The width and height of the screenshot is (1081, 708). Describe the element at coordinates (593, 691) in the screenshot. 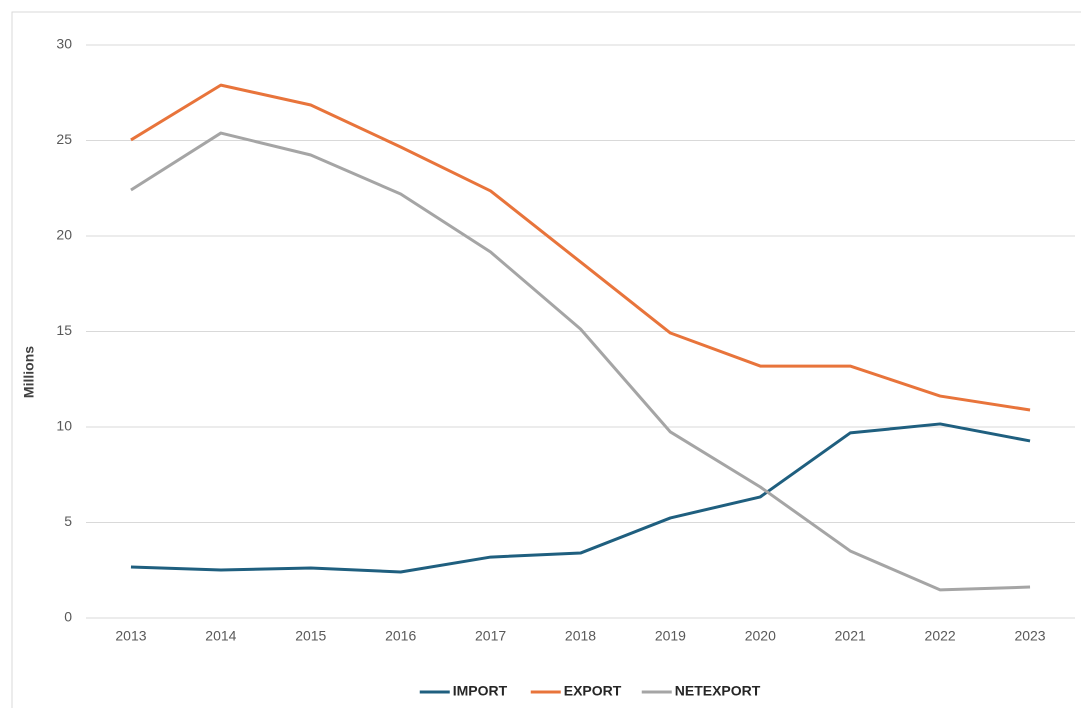

I see `legend-label: EXPORT` at that location.